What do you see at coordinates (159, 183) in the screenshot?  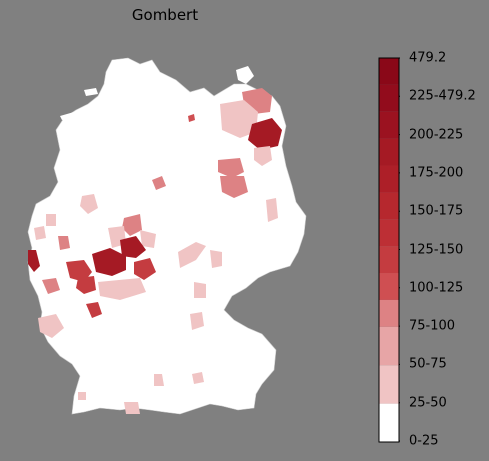 I see `region-mid-n` at bounding box center [159, 183].